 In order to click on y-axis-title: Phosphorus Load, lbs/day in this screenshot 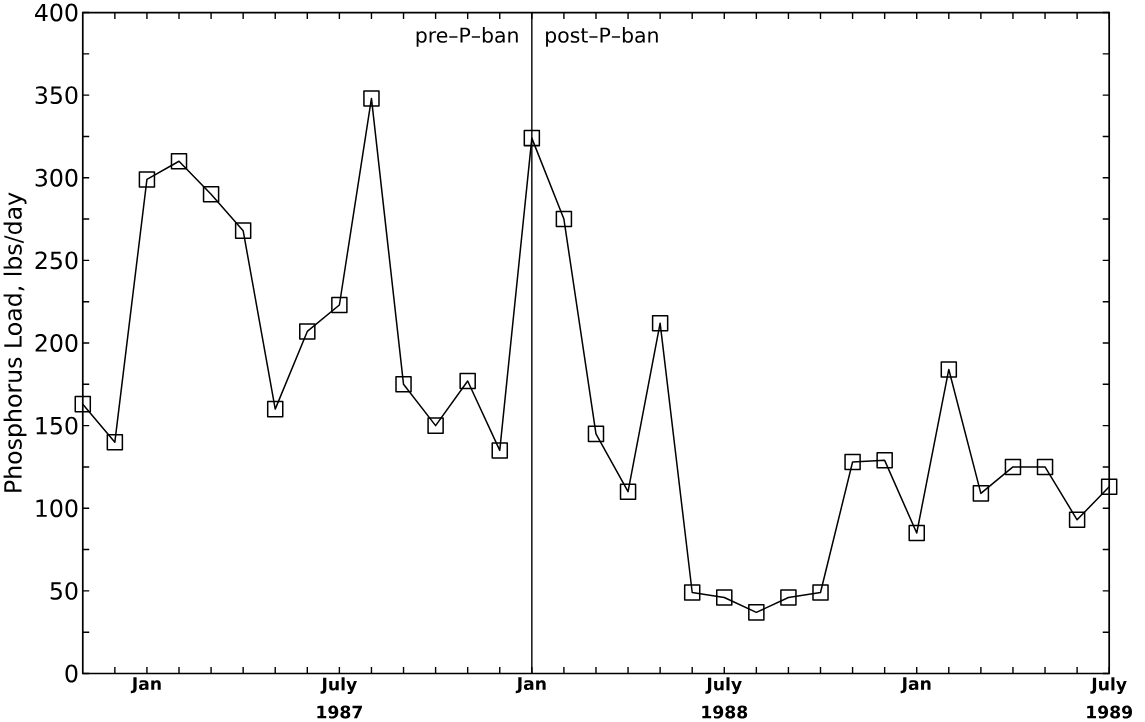, I will do `click(15, 342)`.